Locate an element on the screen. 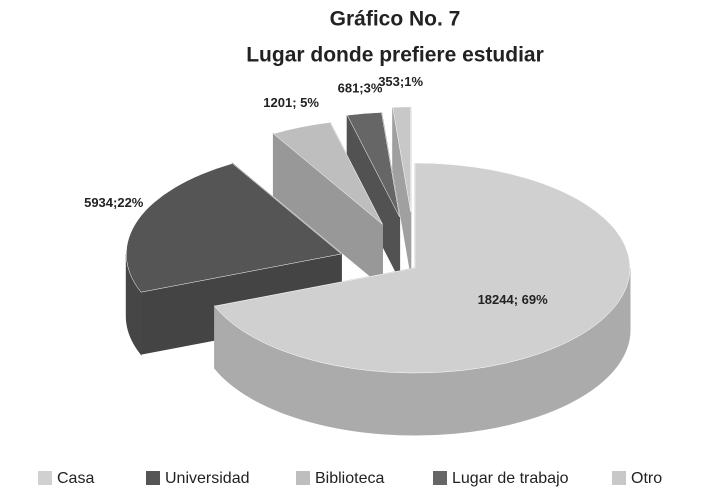 This screenshot has height=490, width=726. chart-subtitle: Lugar donde prefiere estudiar is located at coordinates (395, 55).